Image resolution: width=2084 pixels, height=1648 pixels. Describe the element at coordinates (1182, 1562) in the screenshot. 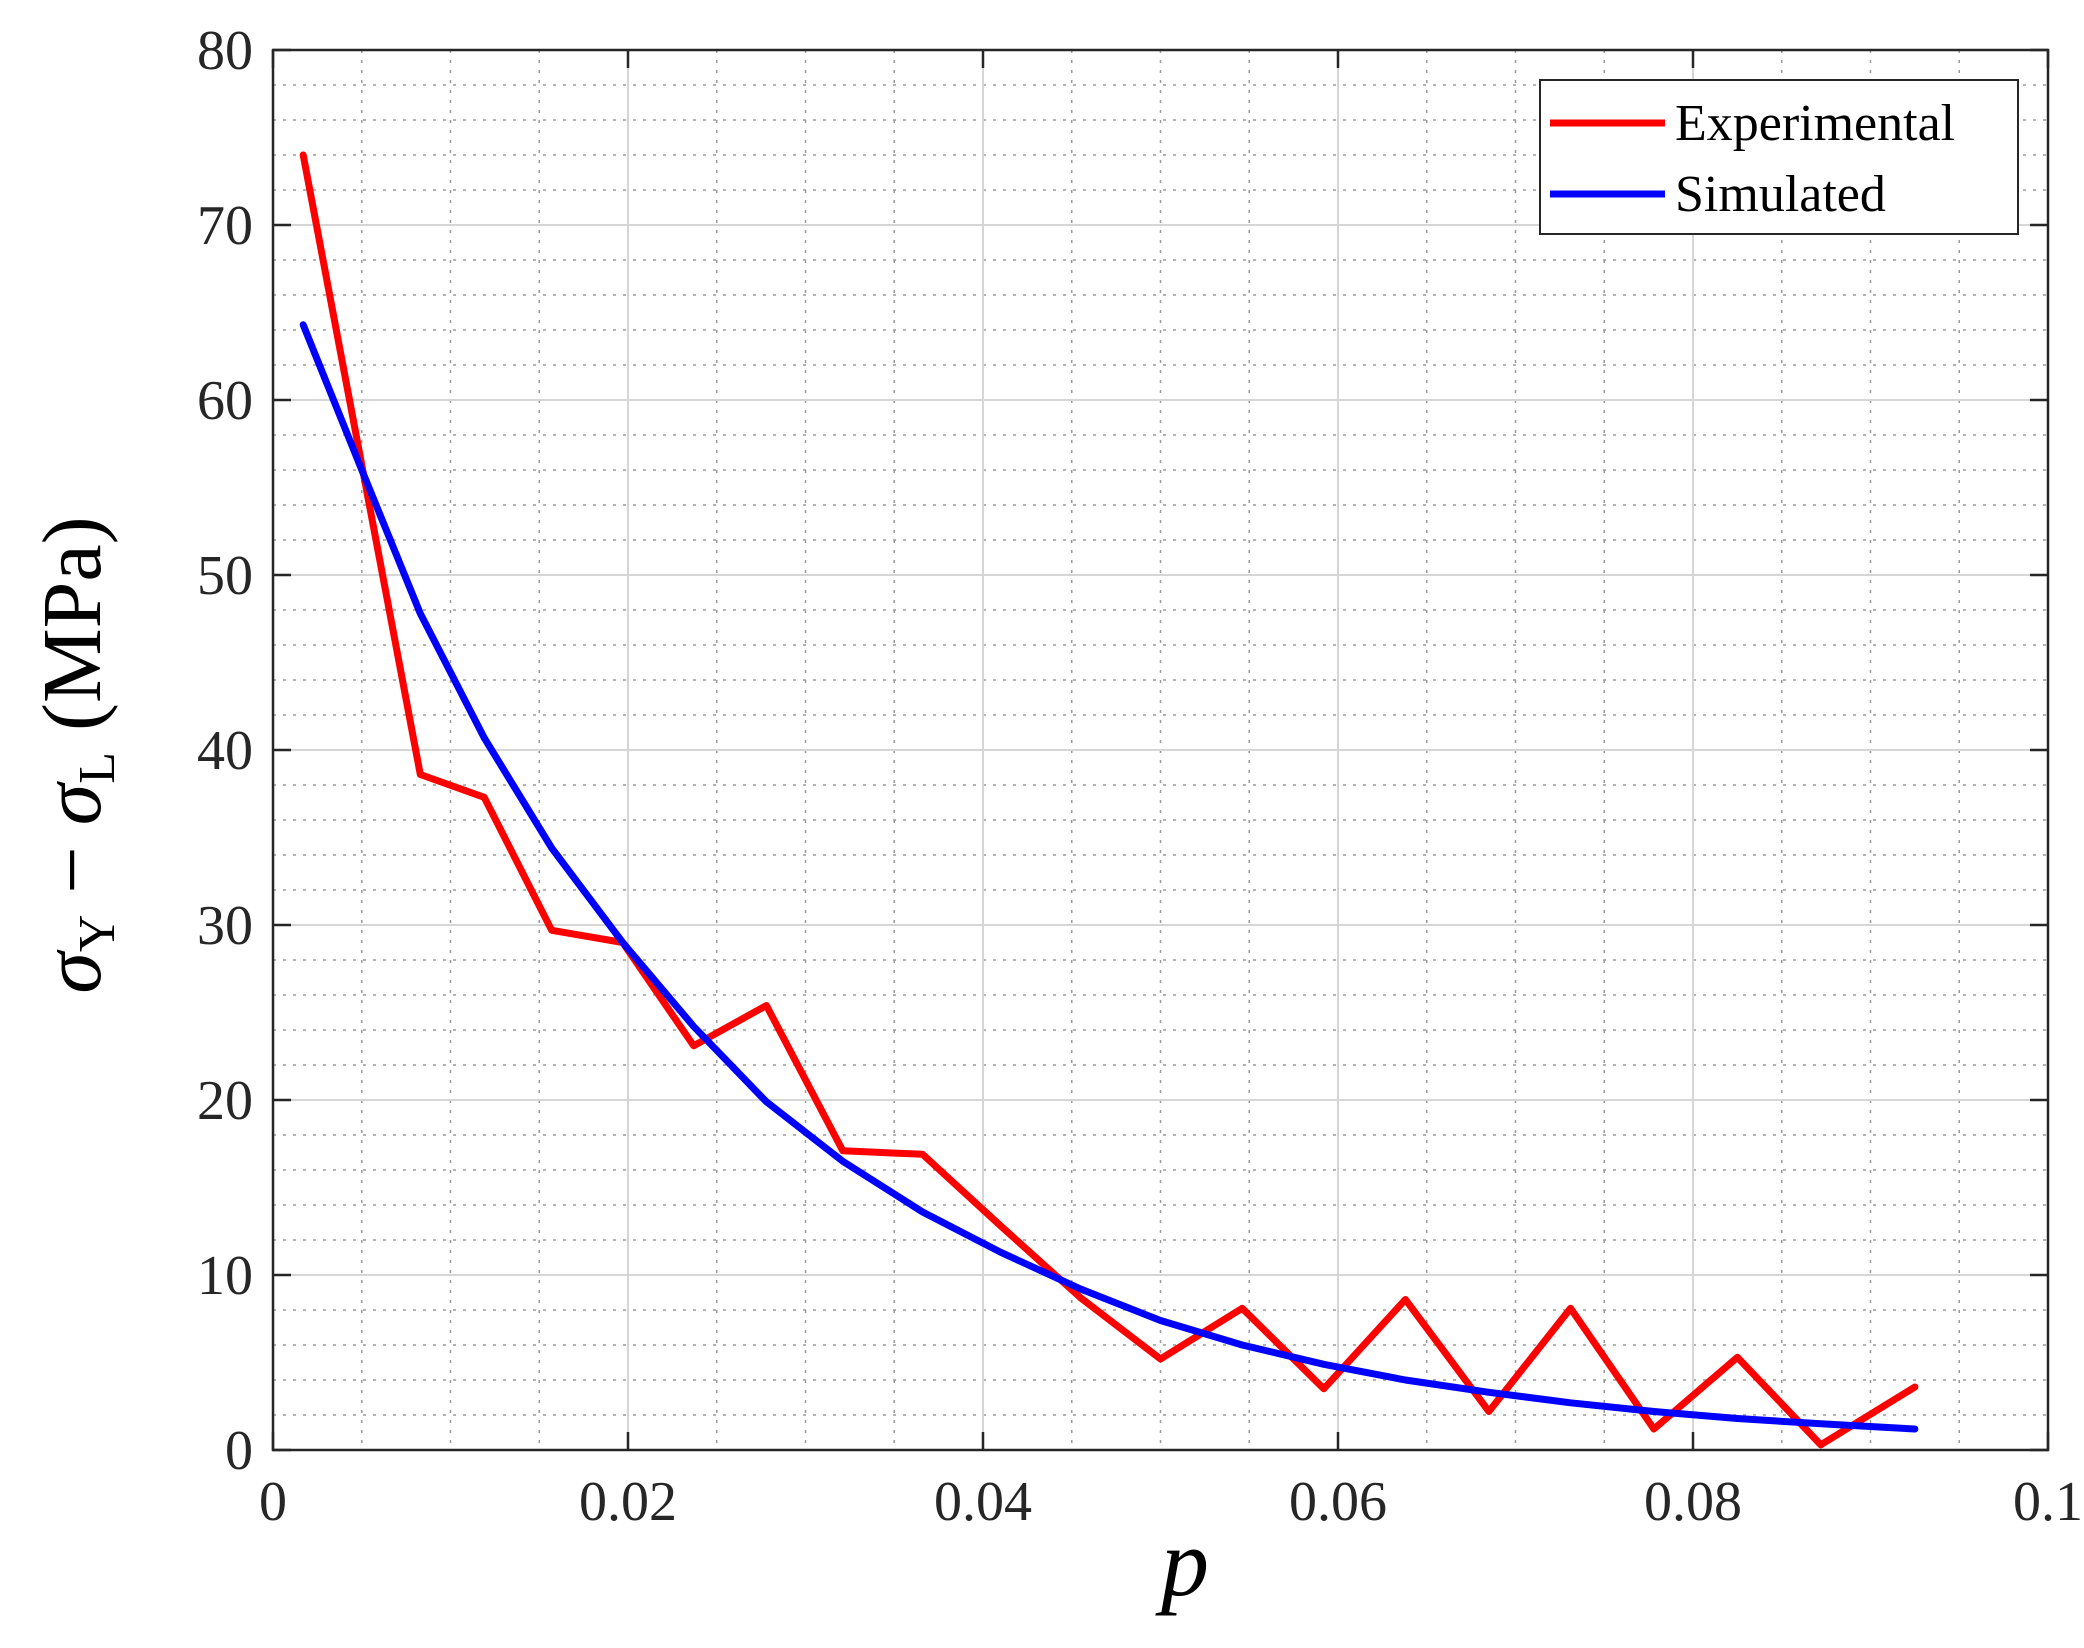

I see `x-axis-label: p` at that location.